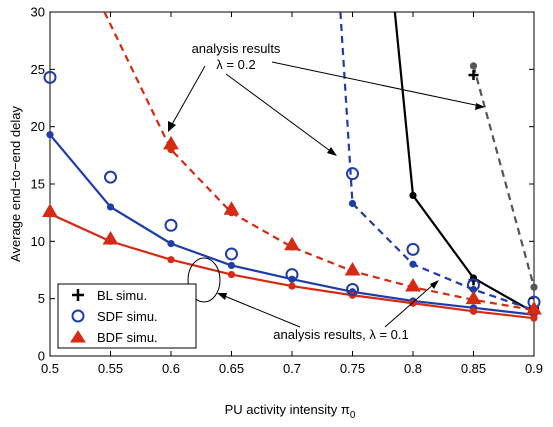 The width and height of the screenshot is (553, 427). Describe the element at coordinates (38, 184) in the screenshot. I see `y-tick-label: 15` at that location.